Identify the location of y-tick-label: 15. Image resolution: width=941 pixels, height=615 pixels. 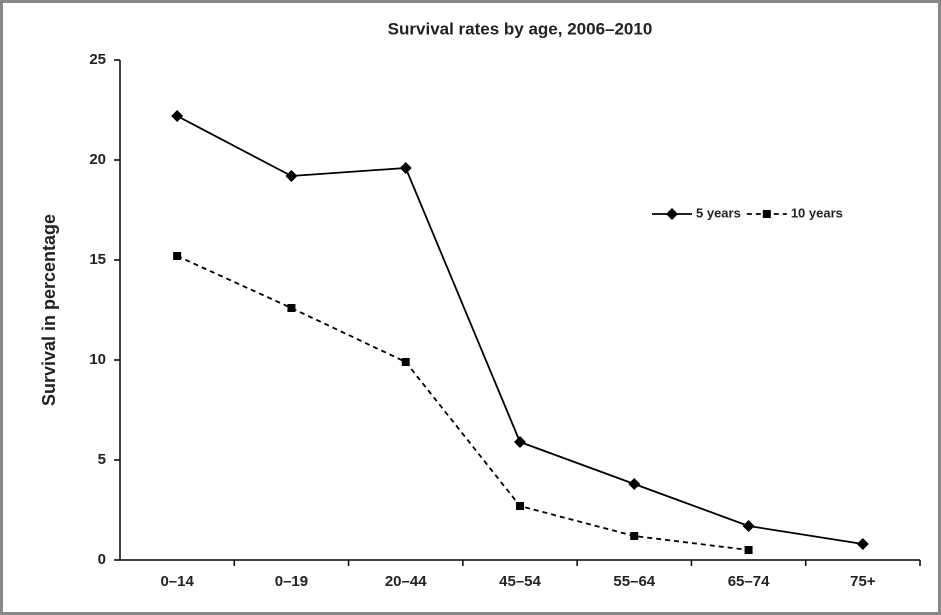
(97, 259).